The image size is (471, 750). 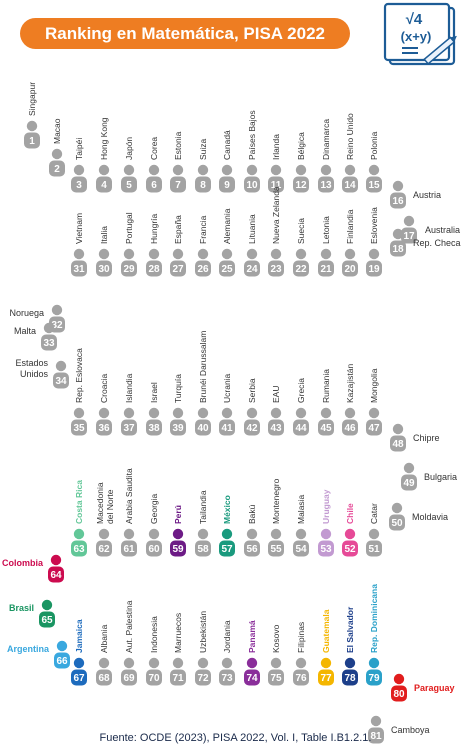 I want to click on country-label: Singapur, so click(x=32, y=99).